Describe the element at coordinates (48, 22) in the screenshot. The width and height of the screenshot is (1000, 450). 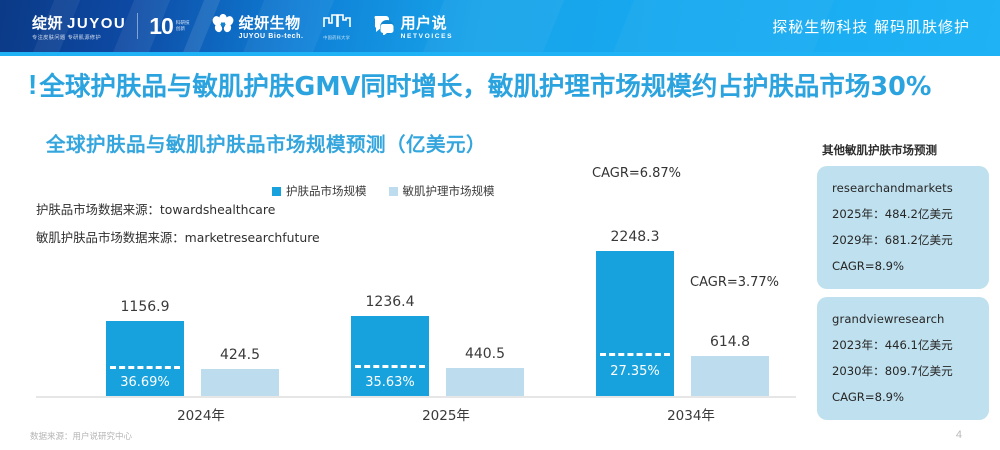
I see `juyou-logo-cn: 绽妍` at that location.